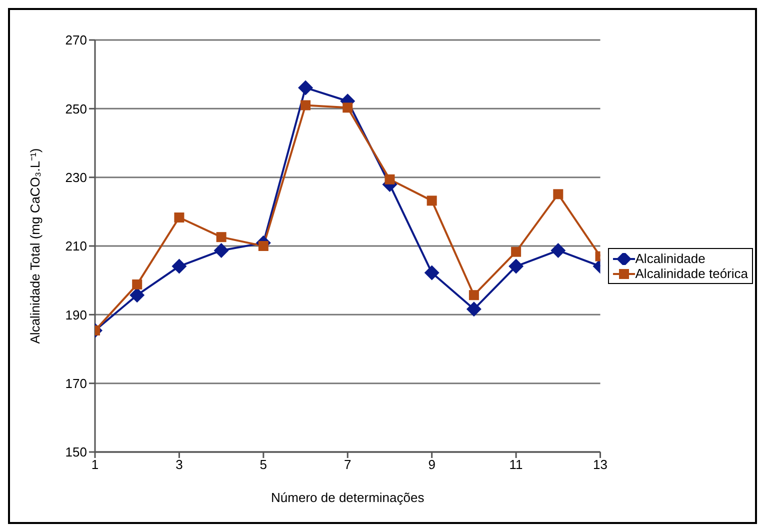 The image size is (763, 530). I want to click on y-tick-label: 150, so click(76, 452).